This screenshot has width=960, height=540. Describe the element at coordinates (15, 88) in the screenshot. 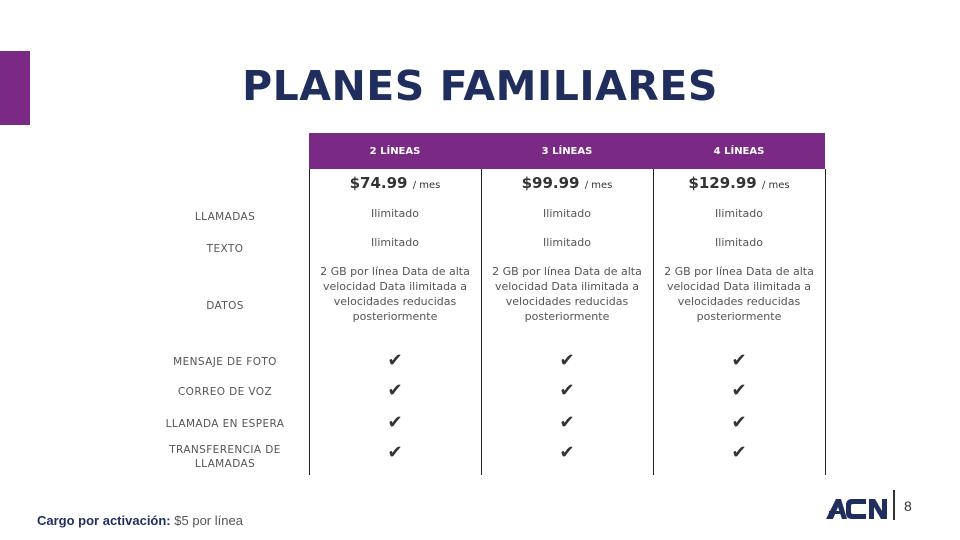

I see `accent-bar` at that location.